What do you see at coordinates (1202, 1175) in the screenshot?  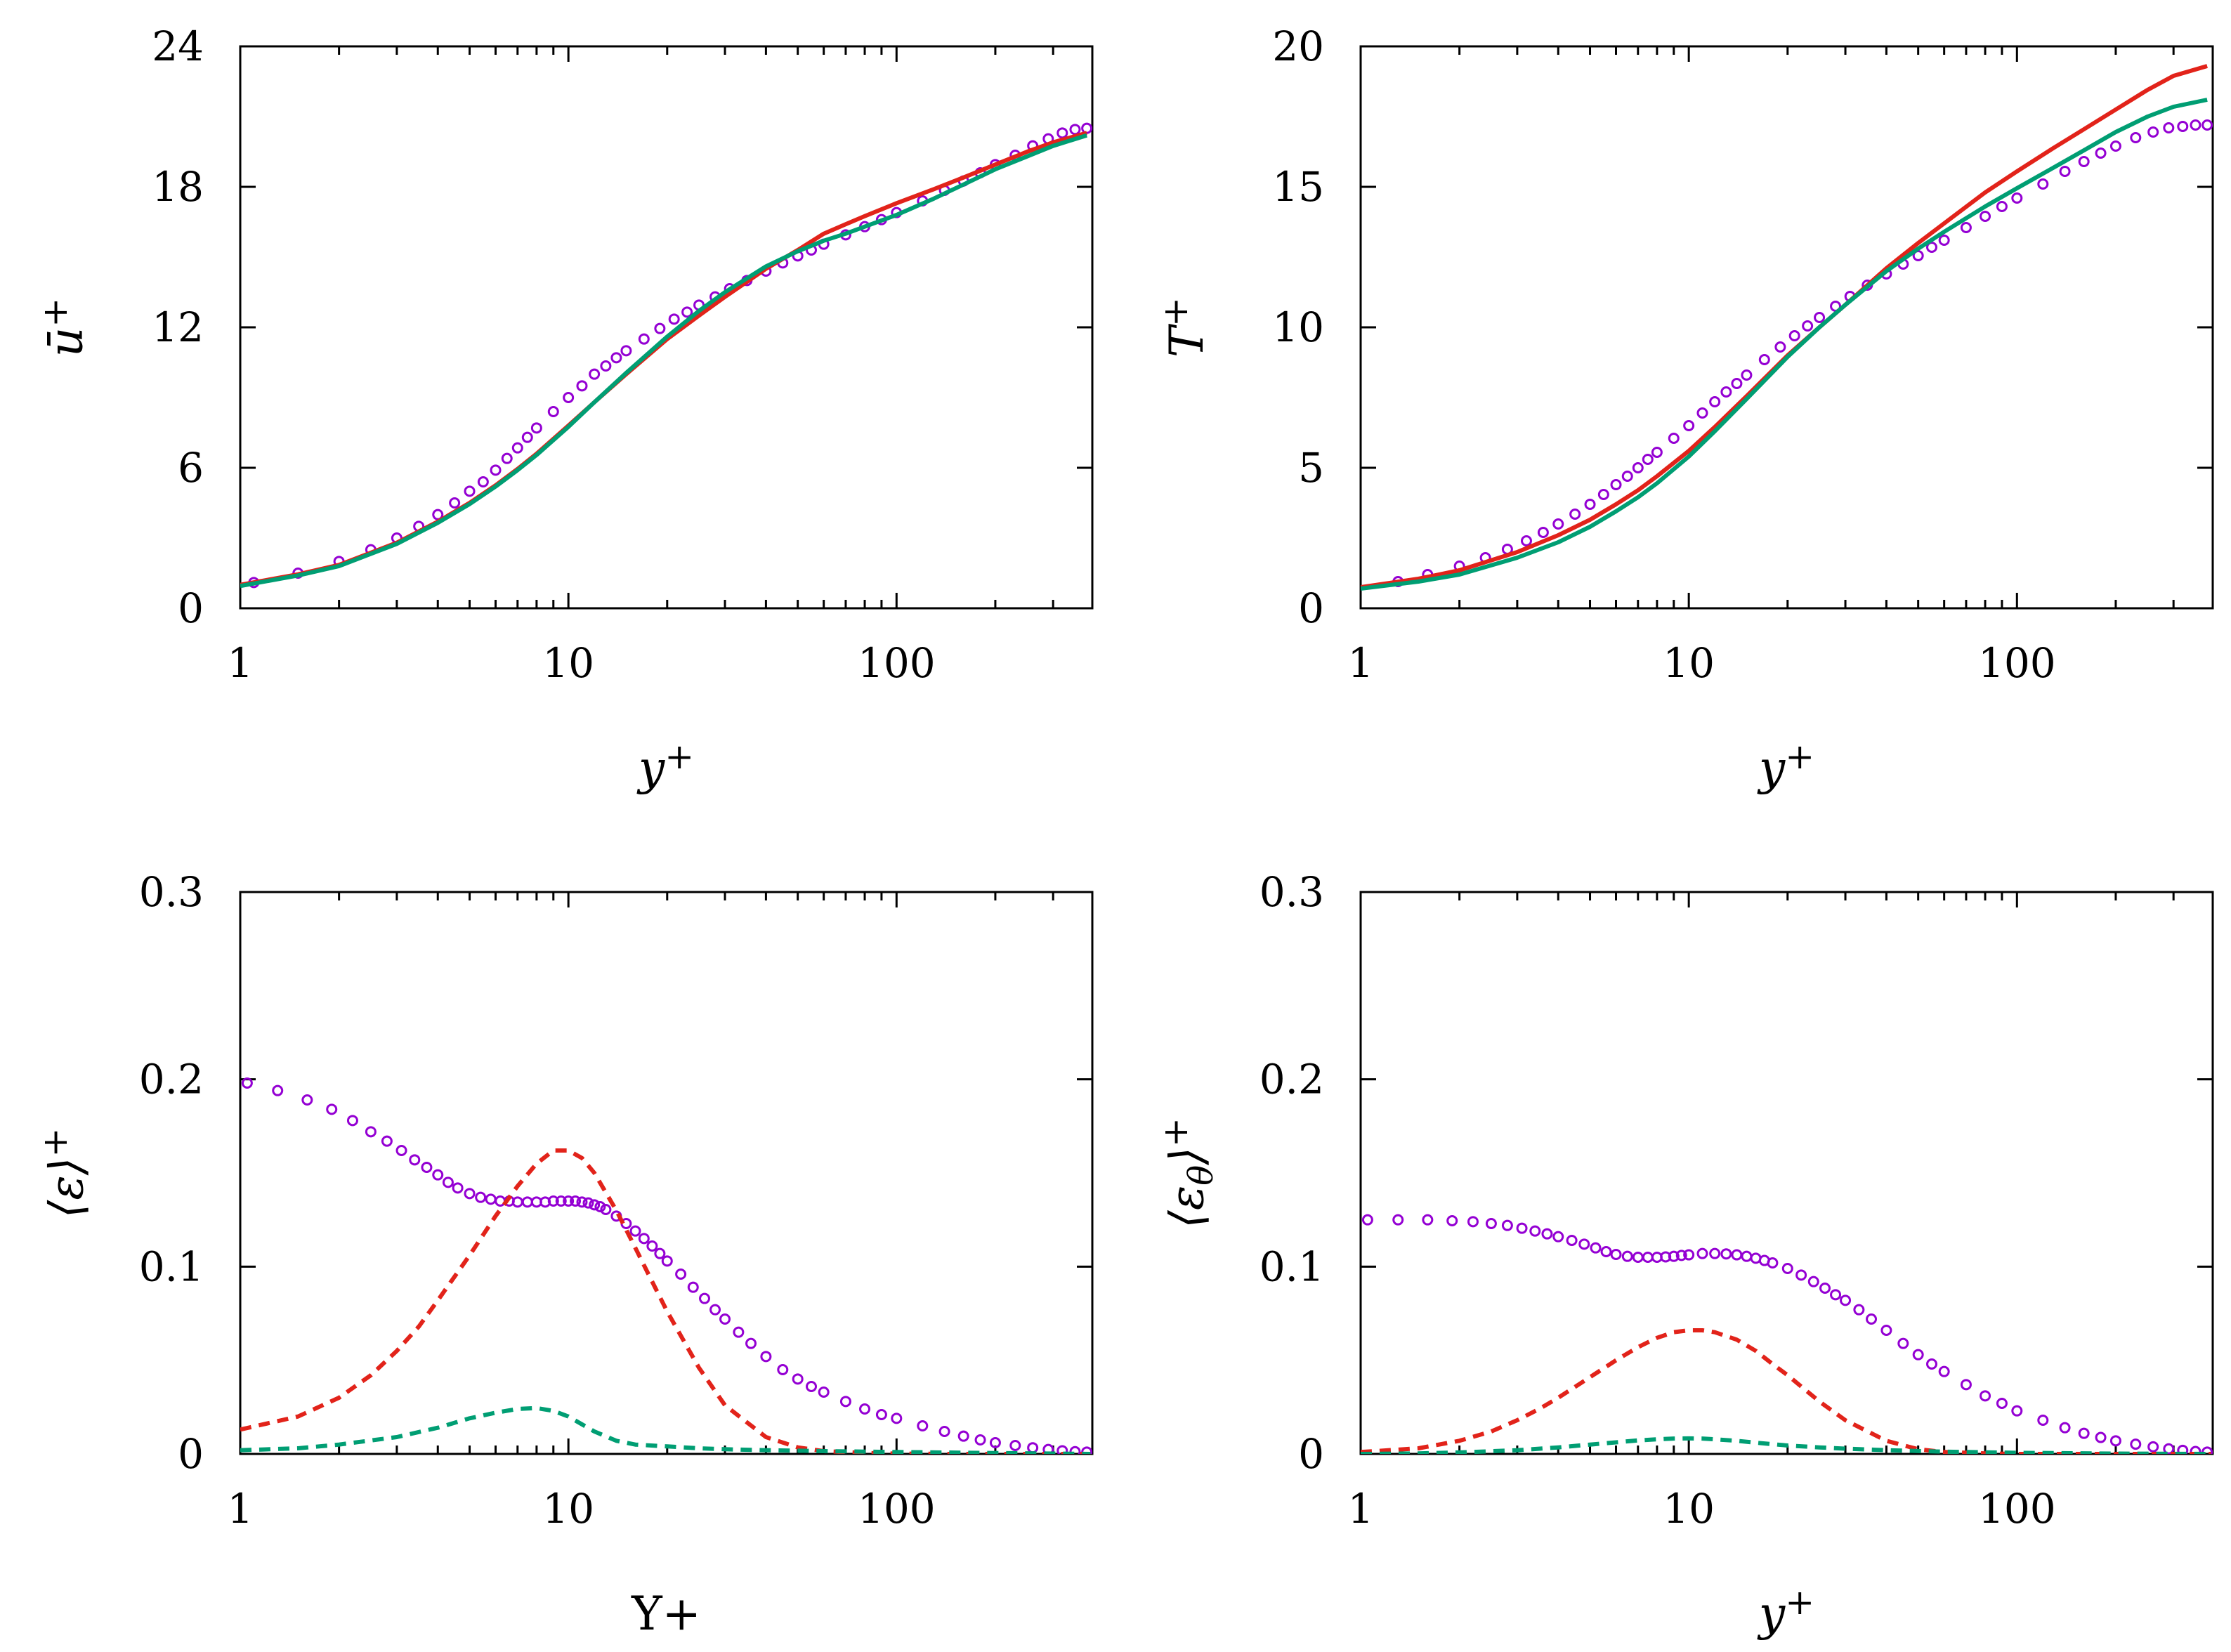 I see `y-axis-title-sub: θ` at bounding box center [1202, 1175].